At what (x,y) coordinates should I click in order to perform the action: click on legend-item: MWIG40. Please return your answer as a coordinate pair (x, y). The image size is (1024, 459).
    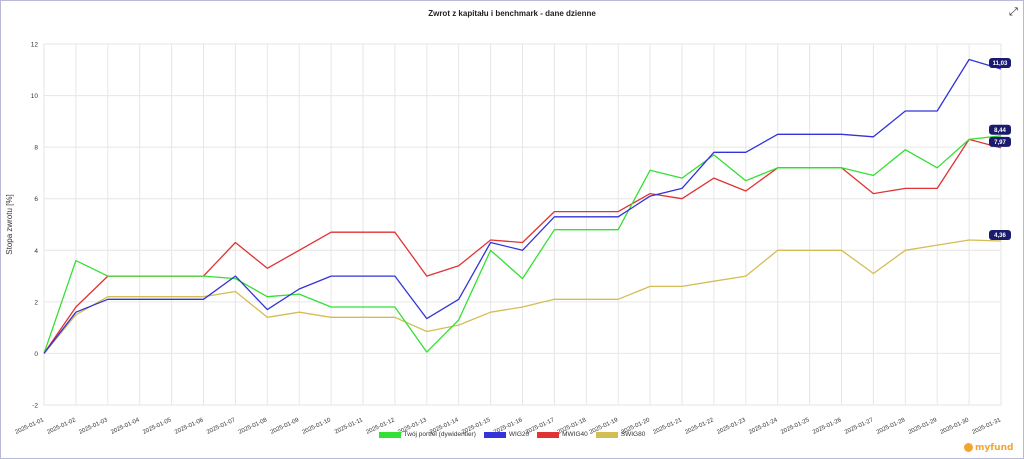
    Looking at the image, I should click on (562, 434).